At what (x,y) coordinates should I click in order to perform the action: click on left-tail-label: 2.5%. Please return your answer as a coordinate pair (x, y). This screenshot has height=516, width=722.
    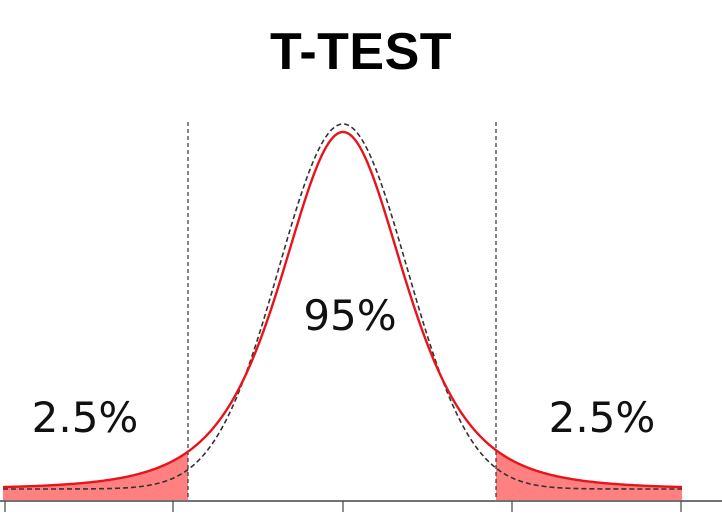
    Looking at the image, I should click on (85, 417).